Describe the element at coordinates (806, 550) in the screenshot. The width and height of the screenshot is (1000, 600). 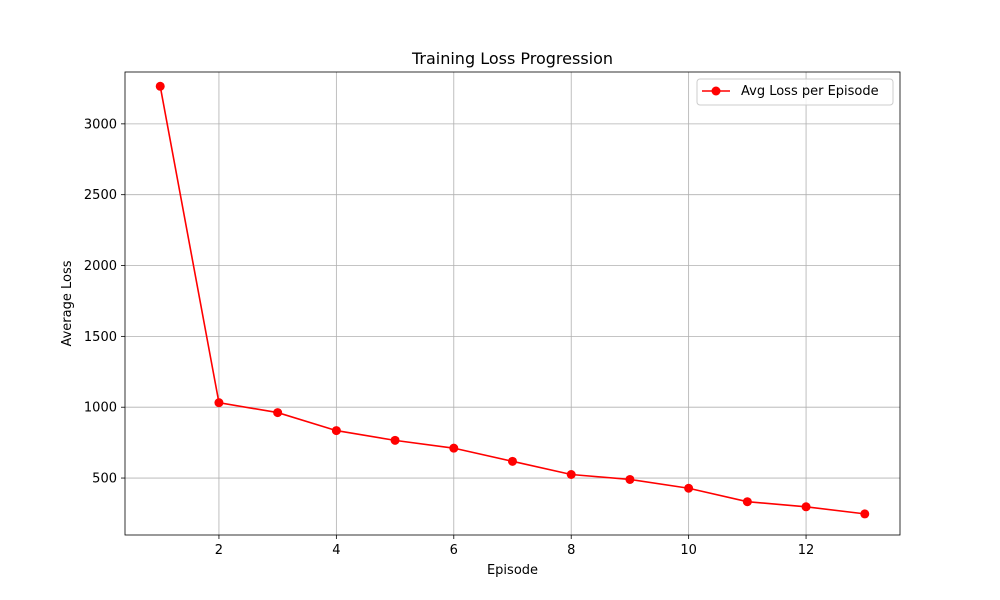
I see `x-tick-label: 12` at that location.